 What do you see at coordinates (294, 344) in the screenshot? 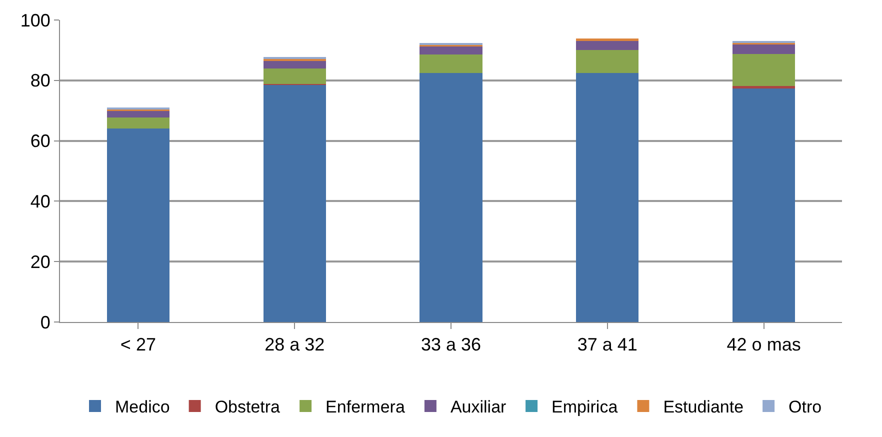
I see `x-tick-label: 28 a 32` at bounding box center [294, 344].